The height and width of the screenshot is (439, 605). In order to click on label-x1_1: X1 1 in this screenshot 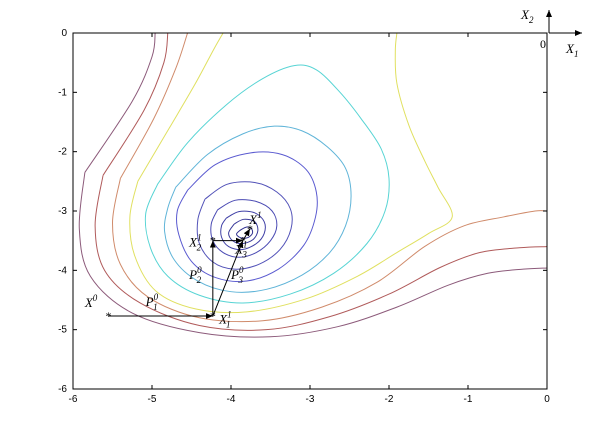, I will do `click(224, 320)`.